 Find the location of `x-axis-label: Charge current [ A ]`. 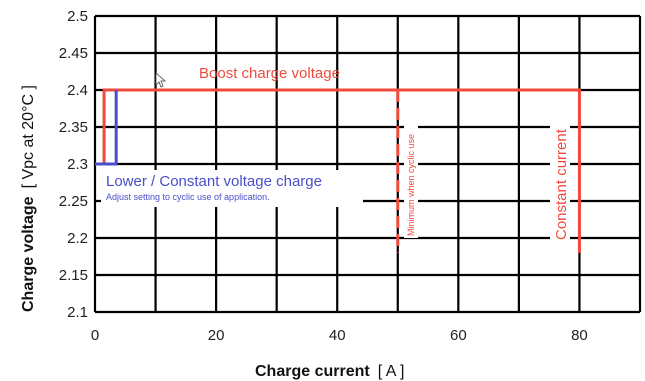

x-axis-label: Charge current [ A ] is located at coordinates (329, 371).